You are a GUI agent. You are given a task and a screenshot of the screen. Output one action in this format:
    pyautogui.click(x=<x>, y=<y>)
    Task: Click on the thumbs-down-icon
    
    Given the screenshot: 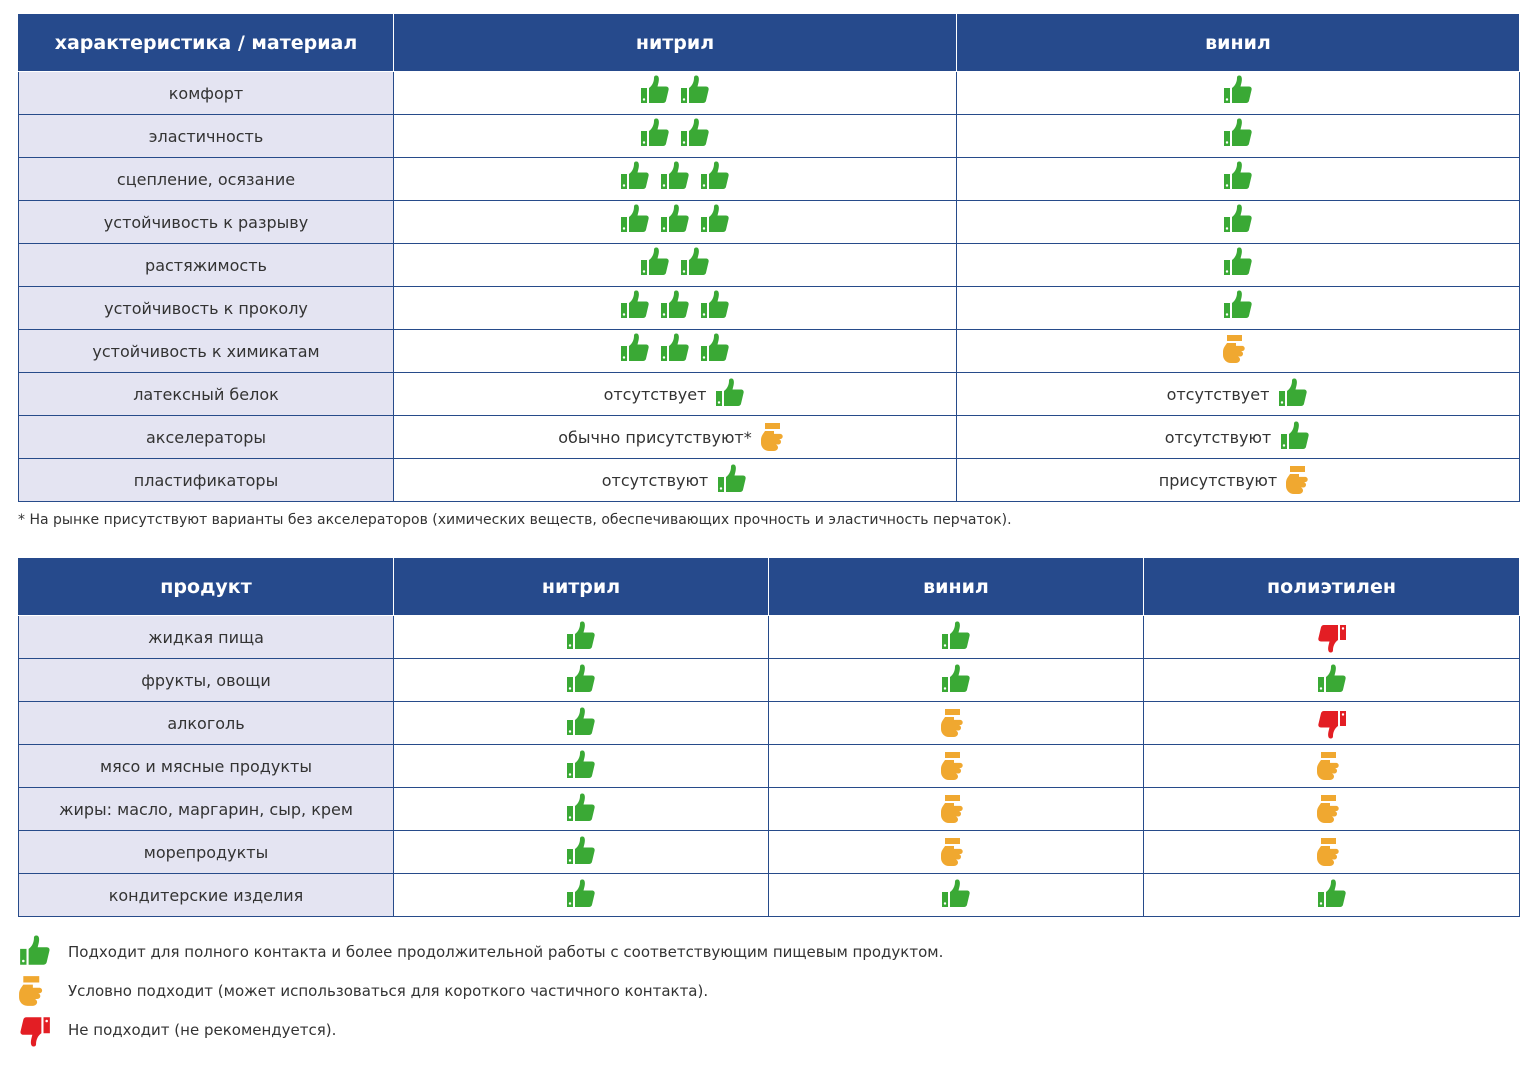 What is the action you would take?
    pyautogui.click(x=1332, y=637)
    